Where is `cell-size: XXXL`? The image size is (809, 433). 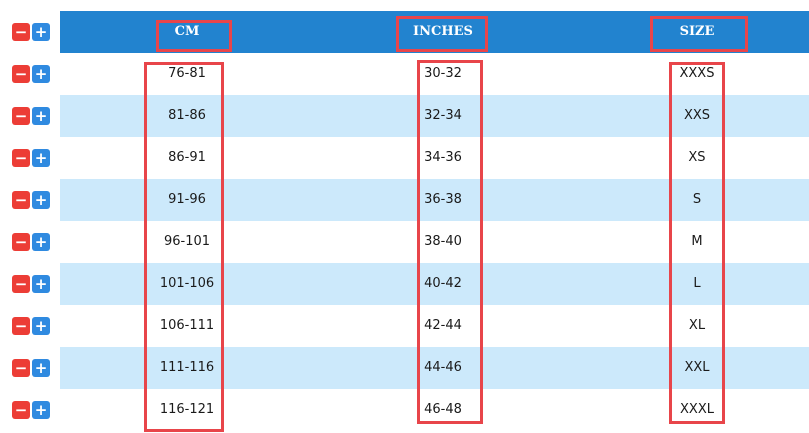 cell-size: XXXL is located at coordinates (697, 409).